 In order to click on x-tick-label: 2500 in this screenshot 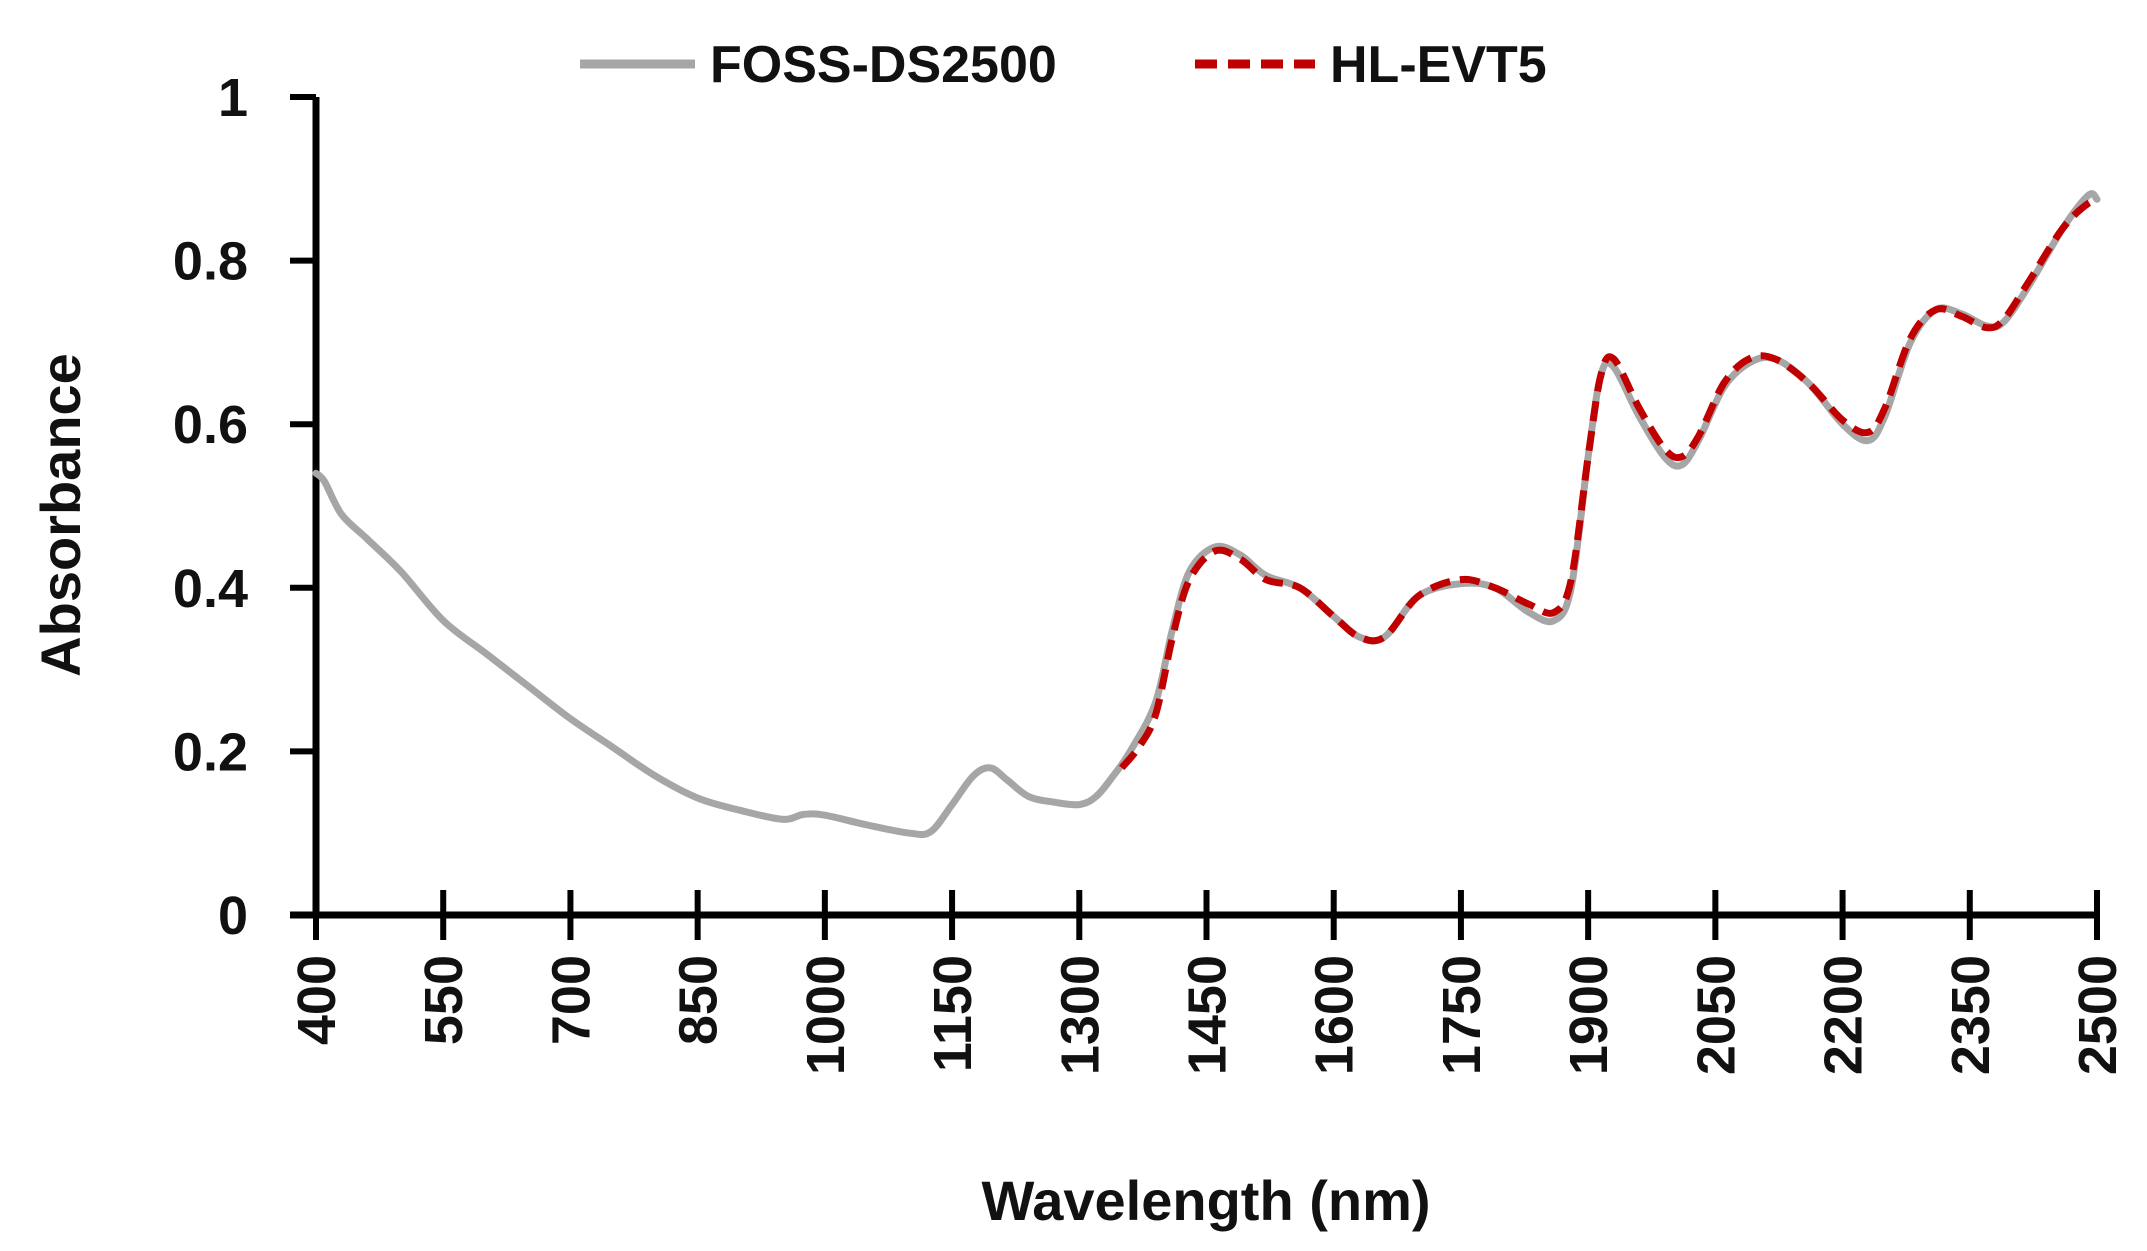, I will do `click(2098, 1015)`.